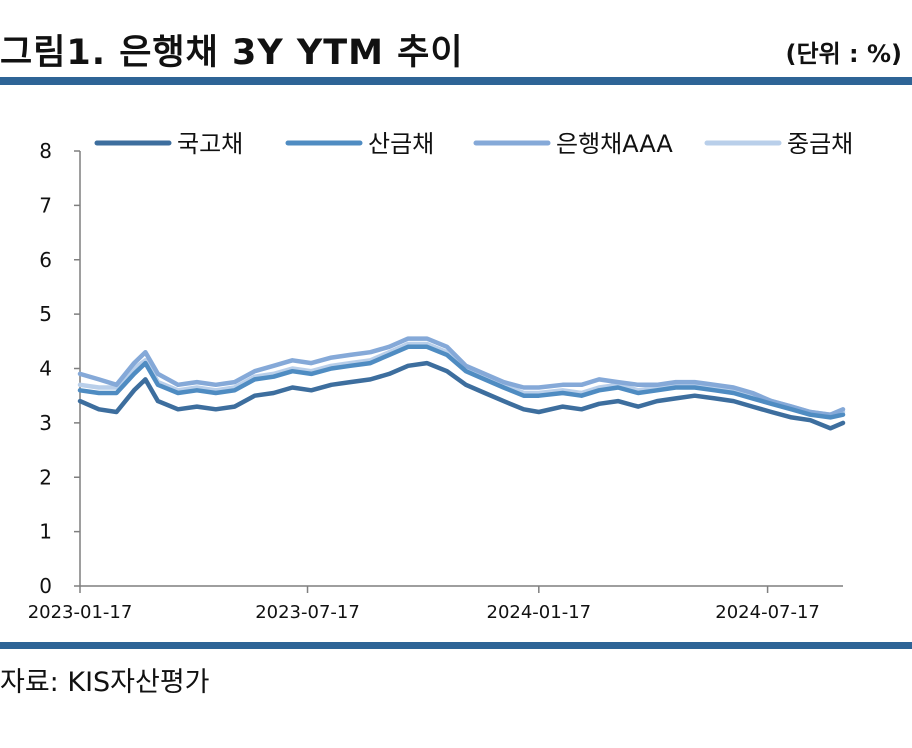 The image size is (912, 748). Describe the element at coordinates (232, 53) in the screenshot. I see `page-title: 그림1. 은행채 3Y YTM 추이` at that location.